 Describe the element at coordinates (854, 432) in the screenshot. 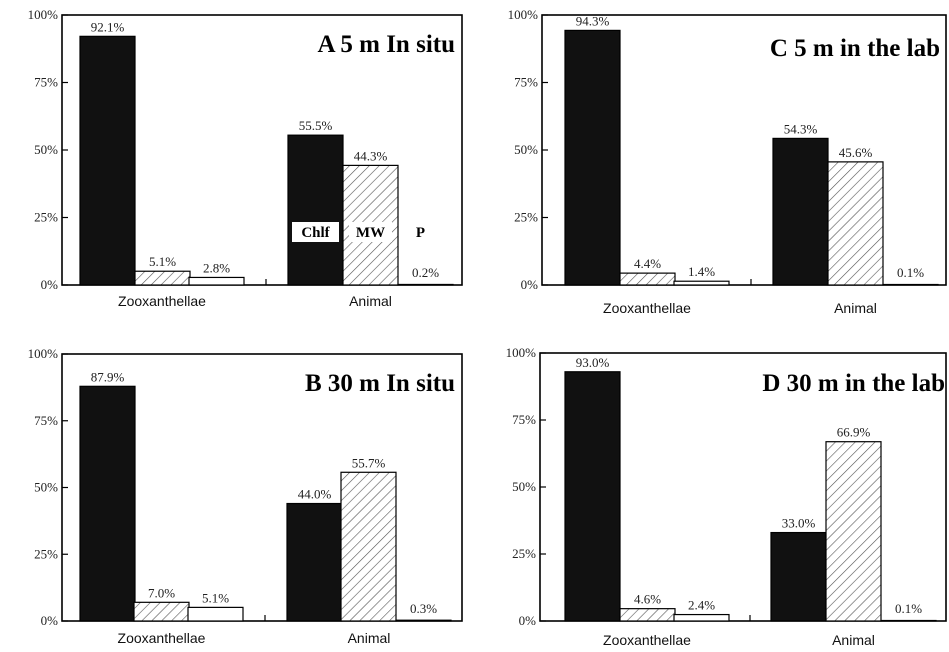

I see `data-label: 66.9%` at that location.